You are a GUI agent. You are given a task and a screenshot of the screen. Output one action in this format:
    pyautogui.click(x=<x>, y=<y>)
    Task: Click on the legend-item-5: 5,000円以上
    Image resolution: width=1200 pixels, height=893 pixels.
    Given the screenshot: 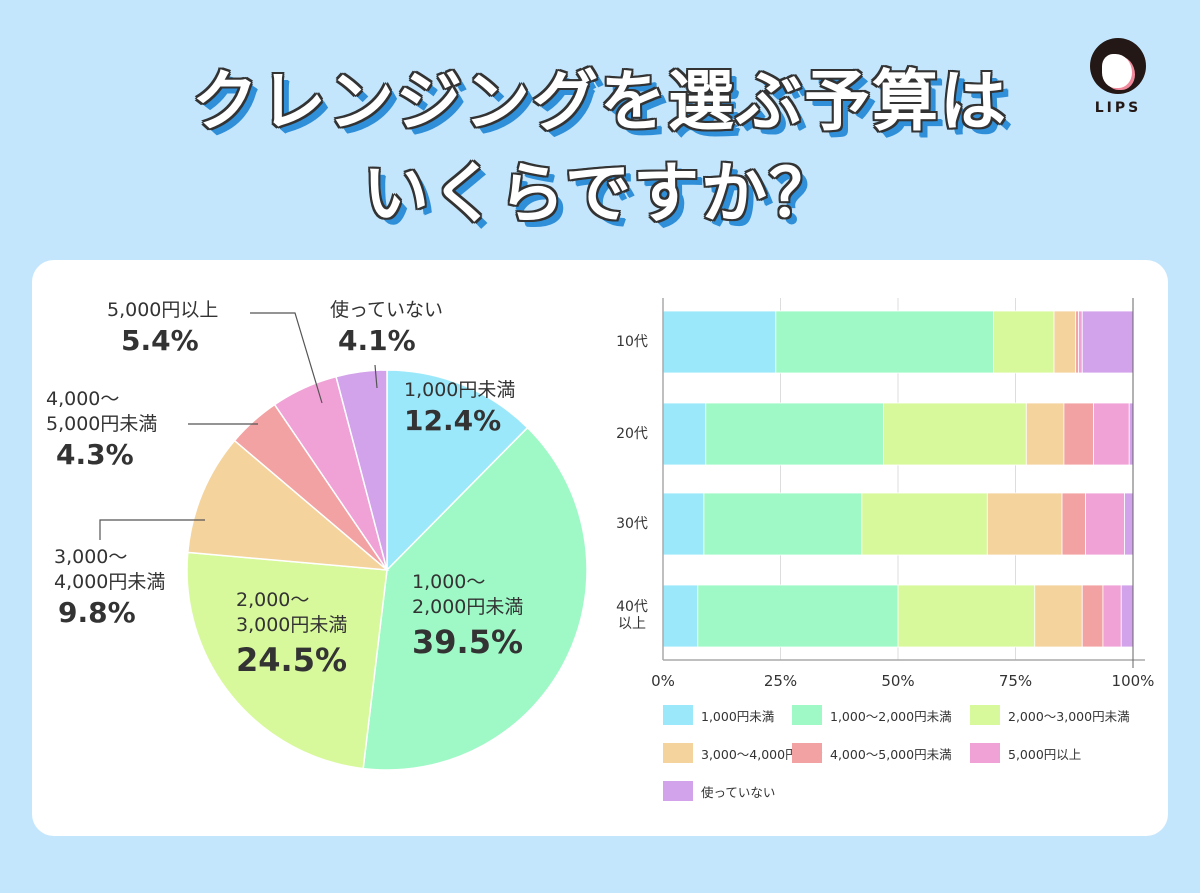 What is the action you would take?
    pyautogui.click(x=1025, y=753)
    